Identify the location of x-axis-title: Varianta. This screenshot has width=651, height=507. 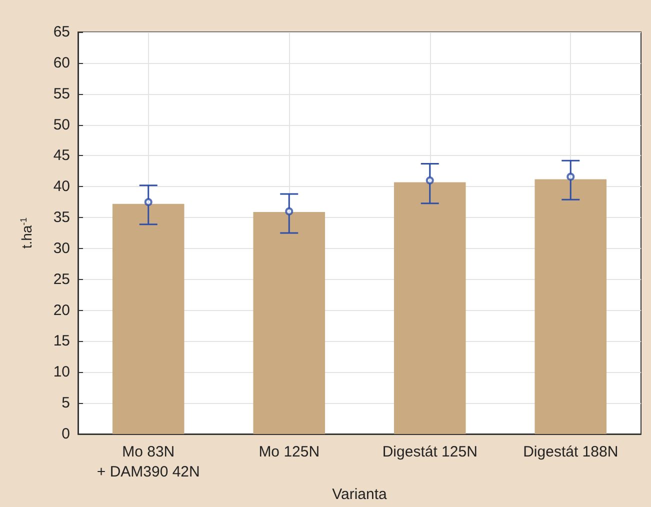
(360, 494).